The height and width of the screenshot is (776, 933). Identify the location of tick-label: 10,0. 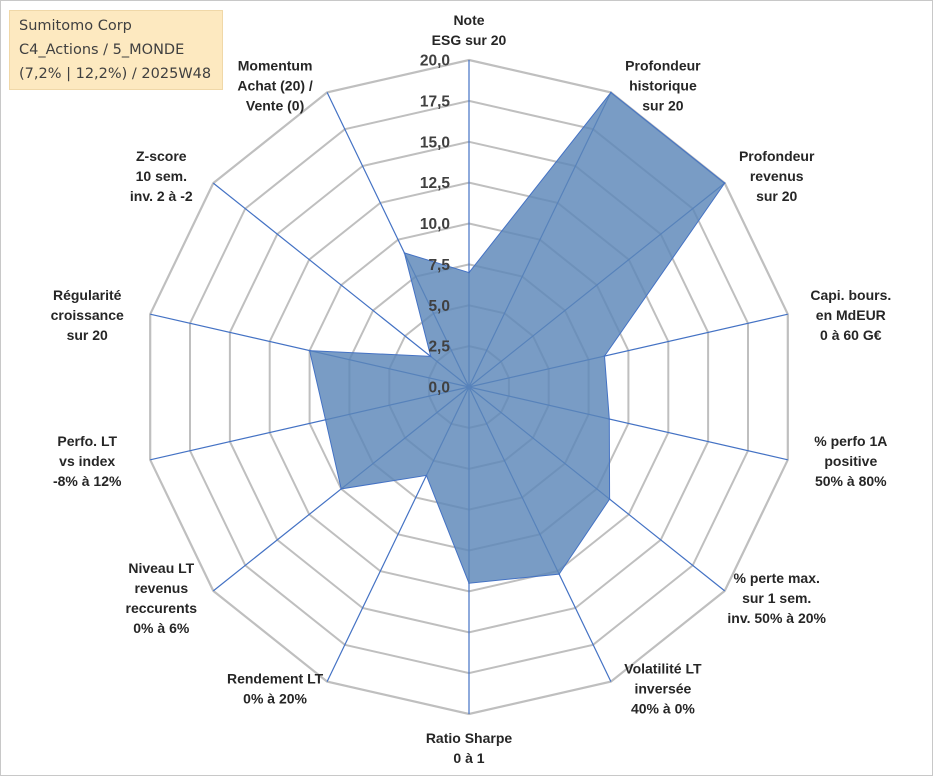
(435, 224).